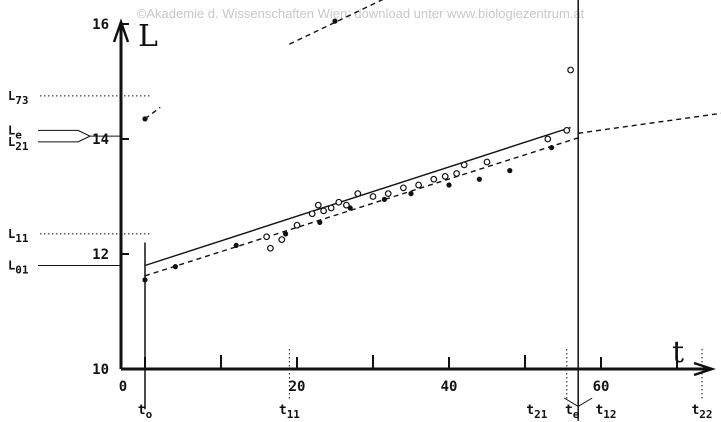  I want to click on x-tick-label: 0, so click(123, 387).